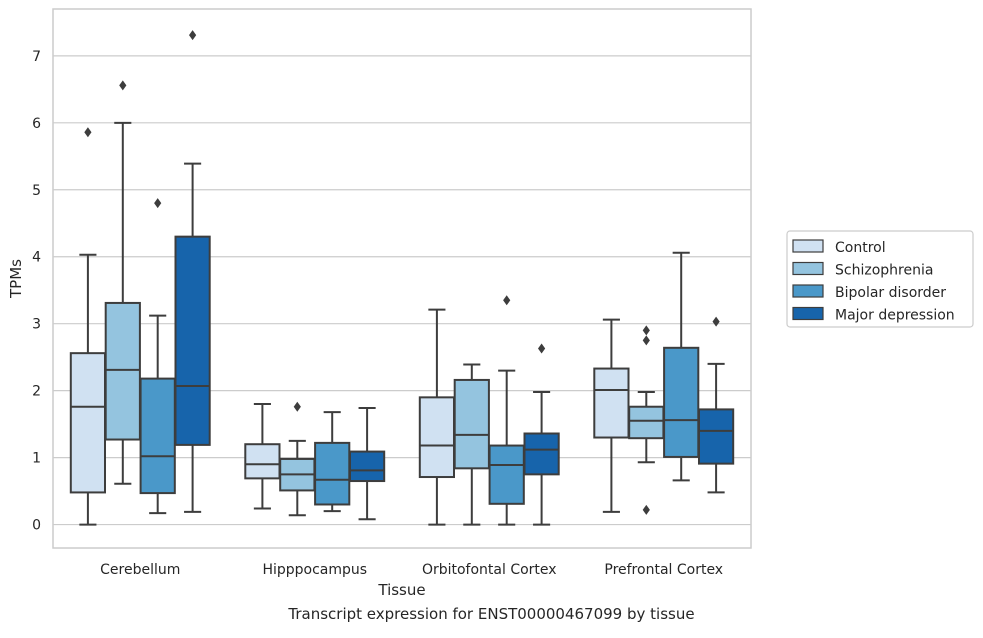  I want to click on y-axis-label: TPMs, so click(16, 279).